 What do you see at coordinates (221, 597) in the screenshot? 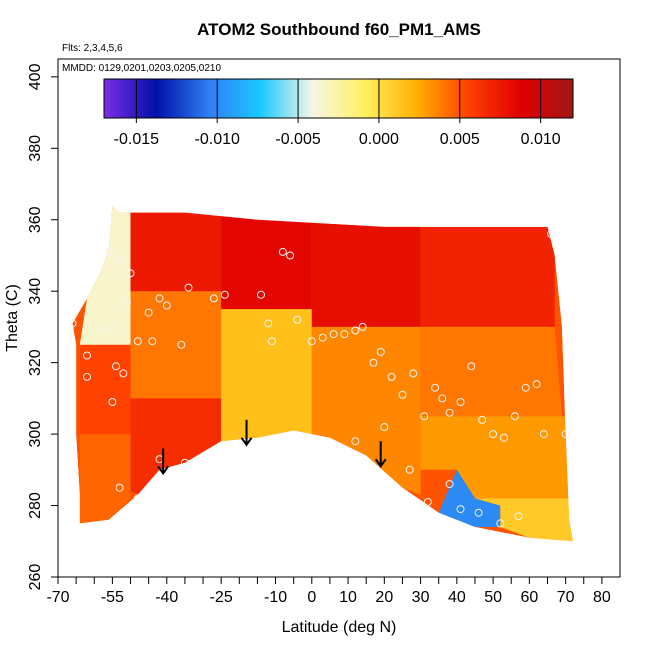
I see `x-tick-label: -25` at bounding box center [221, 597].